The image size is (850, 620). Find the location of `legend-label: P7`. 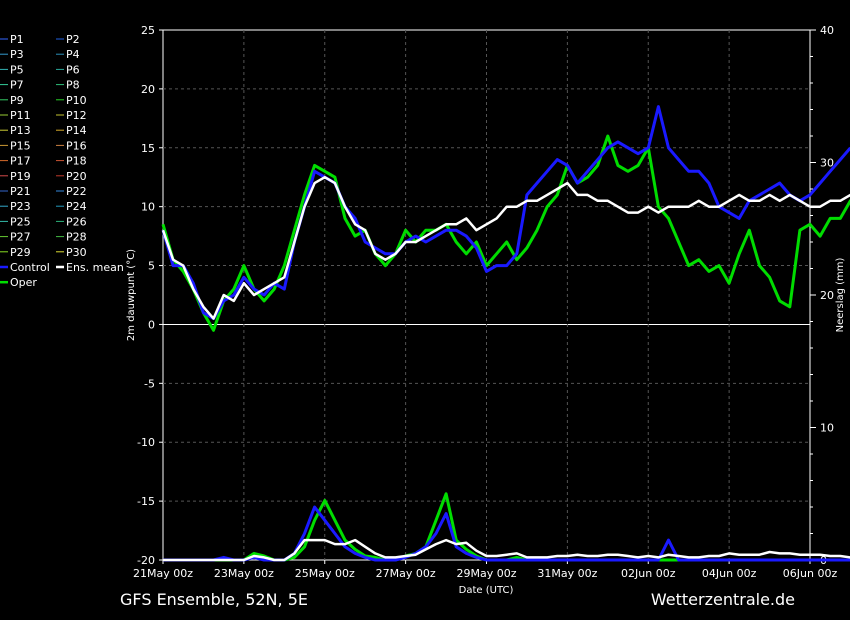

legend-label: P7 is located at coordinates (17, 85).